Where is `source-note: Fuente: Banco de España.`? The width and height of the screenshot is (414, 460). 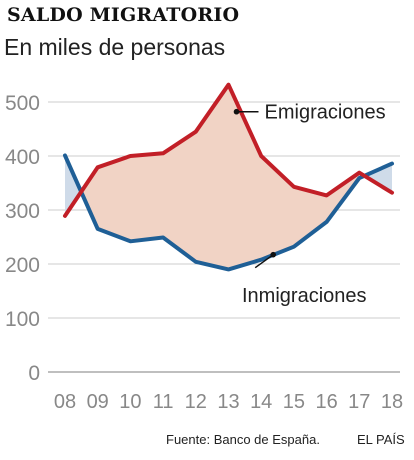 source-note: Fuente: Banco de España. is located at coordinates (243, 439).